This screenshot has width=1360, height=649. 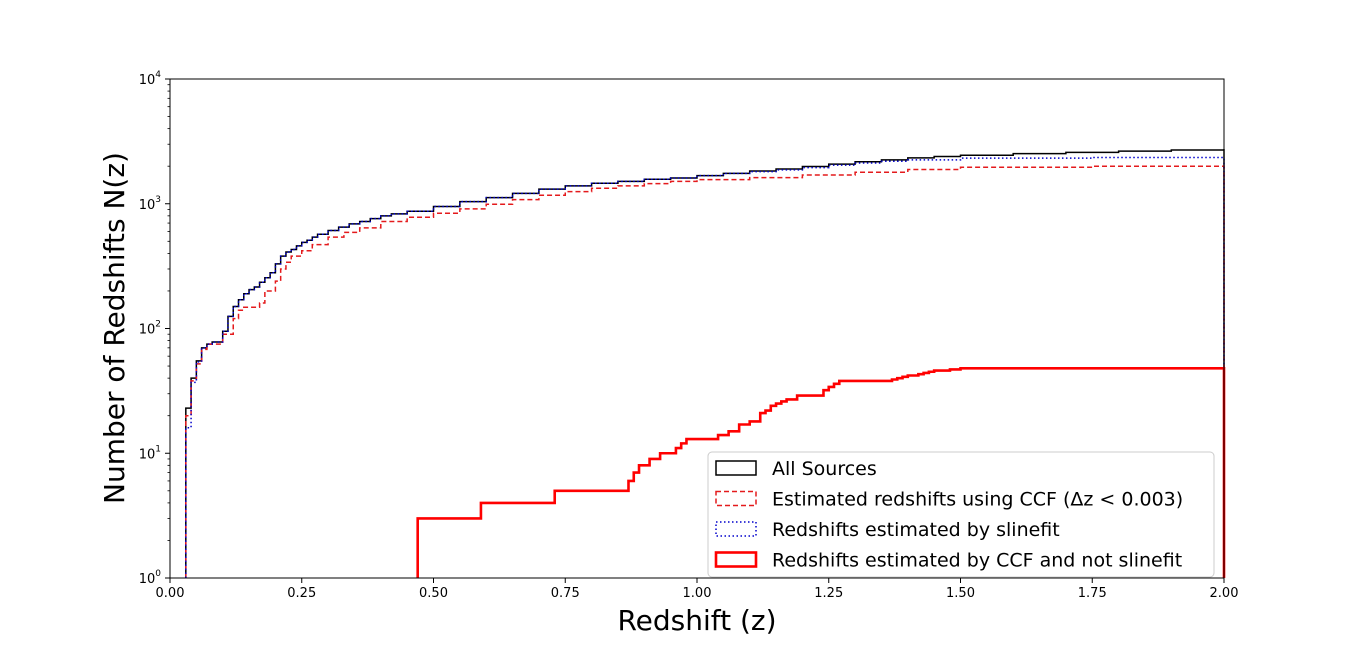 What do you see at coordinates (150, 578) in the screenshot?
I see `y-tick-label: 10⁰` at bounding box center [150, 578].